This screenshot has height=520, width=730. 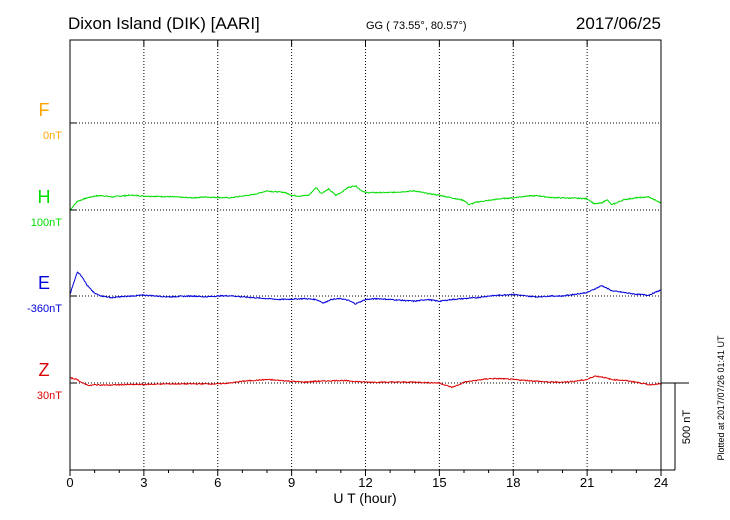 What do you see at coordinates (416, 26) in the screenshot?
I see `station-coordinates: GG ( 73.55°, 80.57°)` at bounding box center [416, 26].